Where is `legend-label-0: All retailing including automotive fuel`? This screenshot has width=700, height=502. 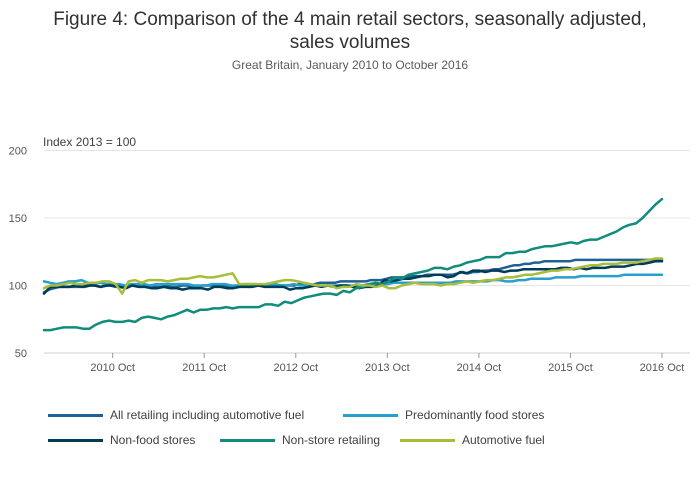 legend-label-0: All retailing including automotive fuel is located at coordinates (207, 415).